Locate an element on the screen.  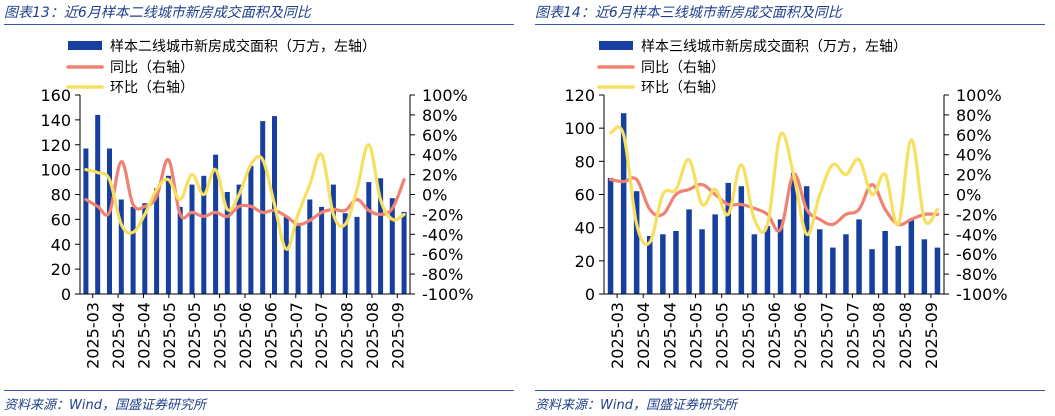
chart-legend: 样本二线城市新房成交面积（万方，左轴） 同比（右轴） 环比（右轴） is located at coordinates (221, 67).